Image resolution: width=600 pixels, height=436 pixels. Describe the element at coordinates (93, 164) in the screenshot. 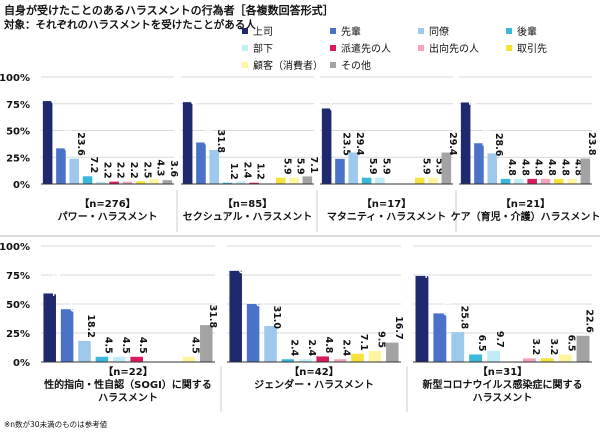

I see `data-label: 7.2` at that location.